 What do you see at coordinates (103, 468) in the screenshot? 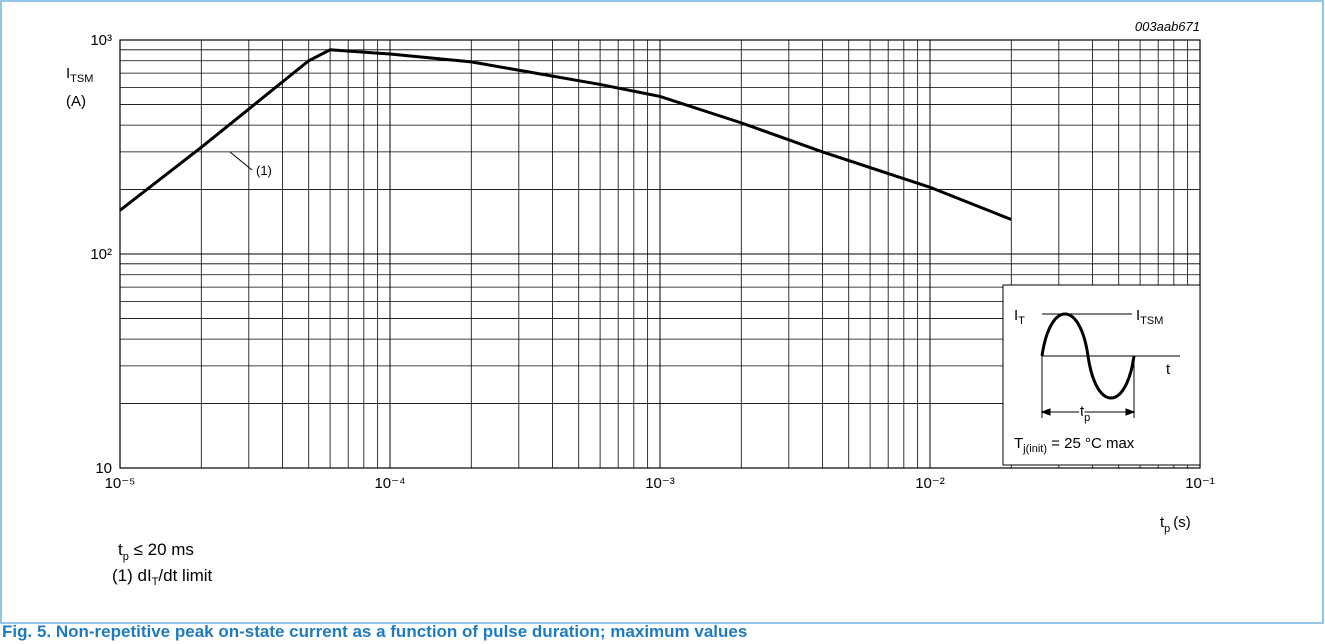
I see `y-tick-label: 10` at bounding box center [103, 468].